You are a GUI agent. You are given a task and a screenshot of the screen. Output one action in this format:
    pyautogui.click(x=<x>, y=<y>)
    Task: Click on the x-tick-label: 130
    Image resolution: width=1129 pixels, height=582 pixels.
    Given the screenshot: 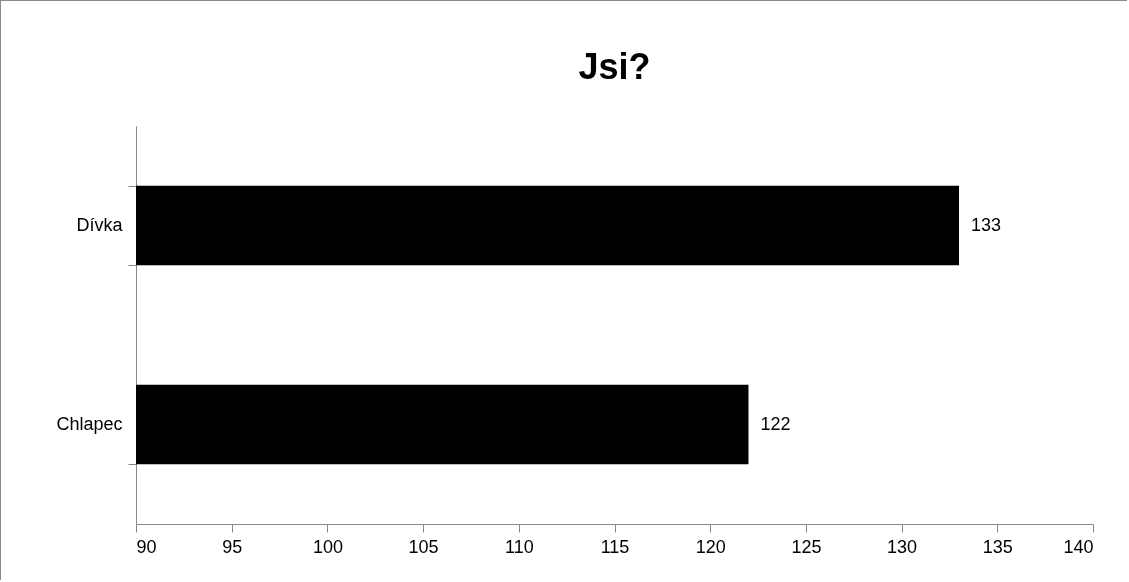 What is the action you would take?
    pyautogui.click(x=902, y=546)
    